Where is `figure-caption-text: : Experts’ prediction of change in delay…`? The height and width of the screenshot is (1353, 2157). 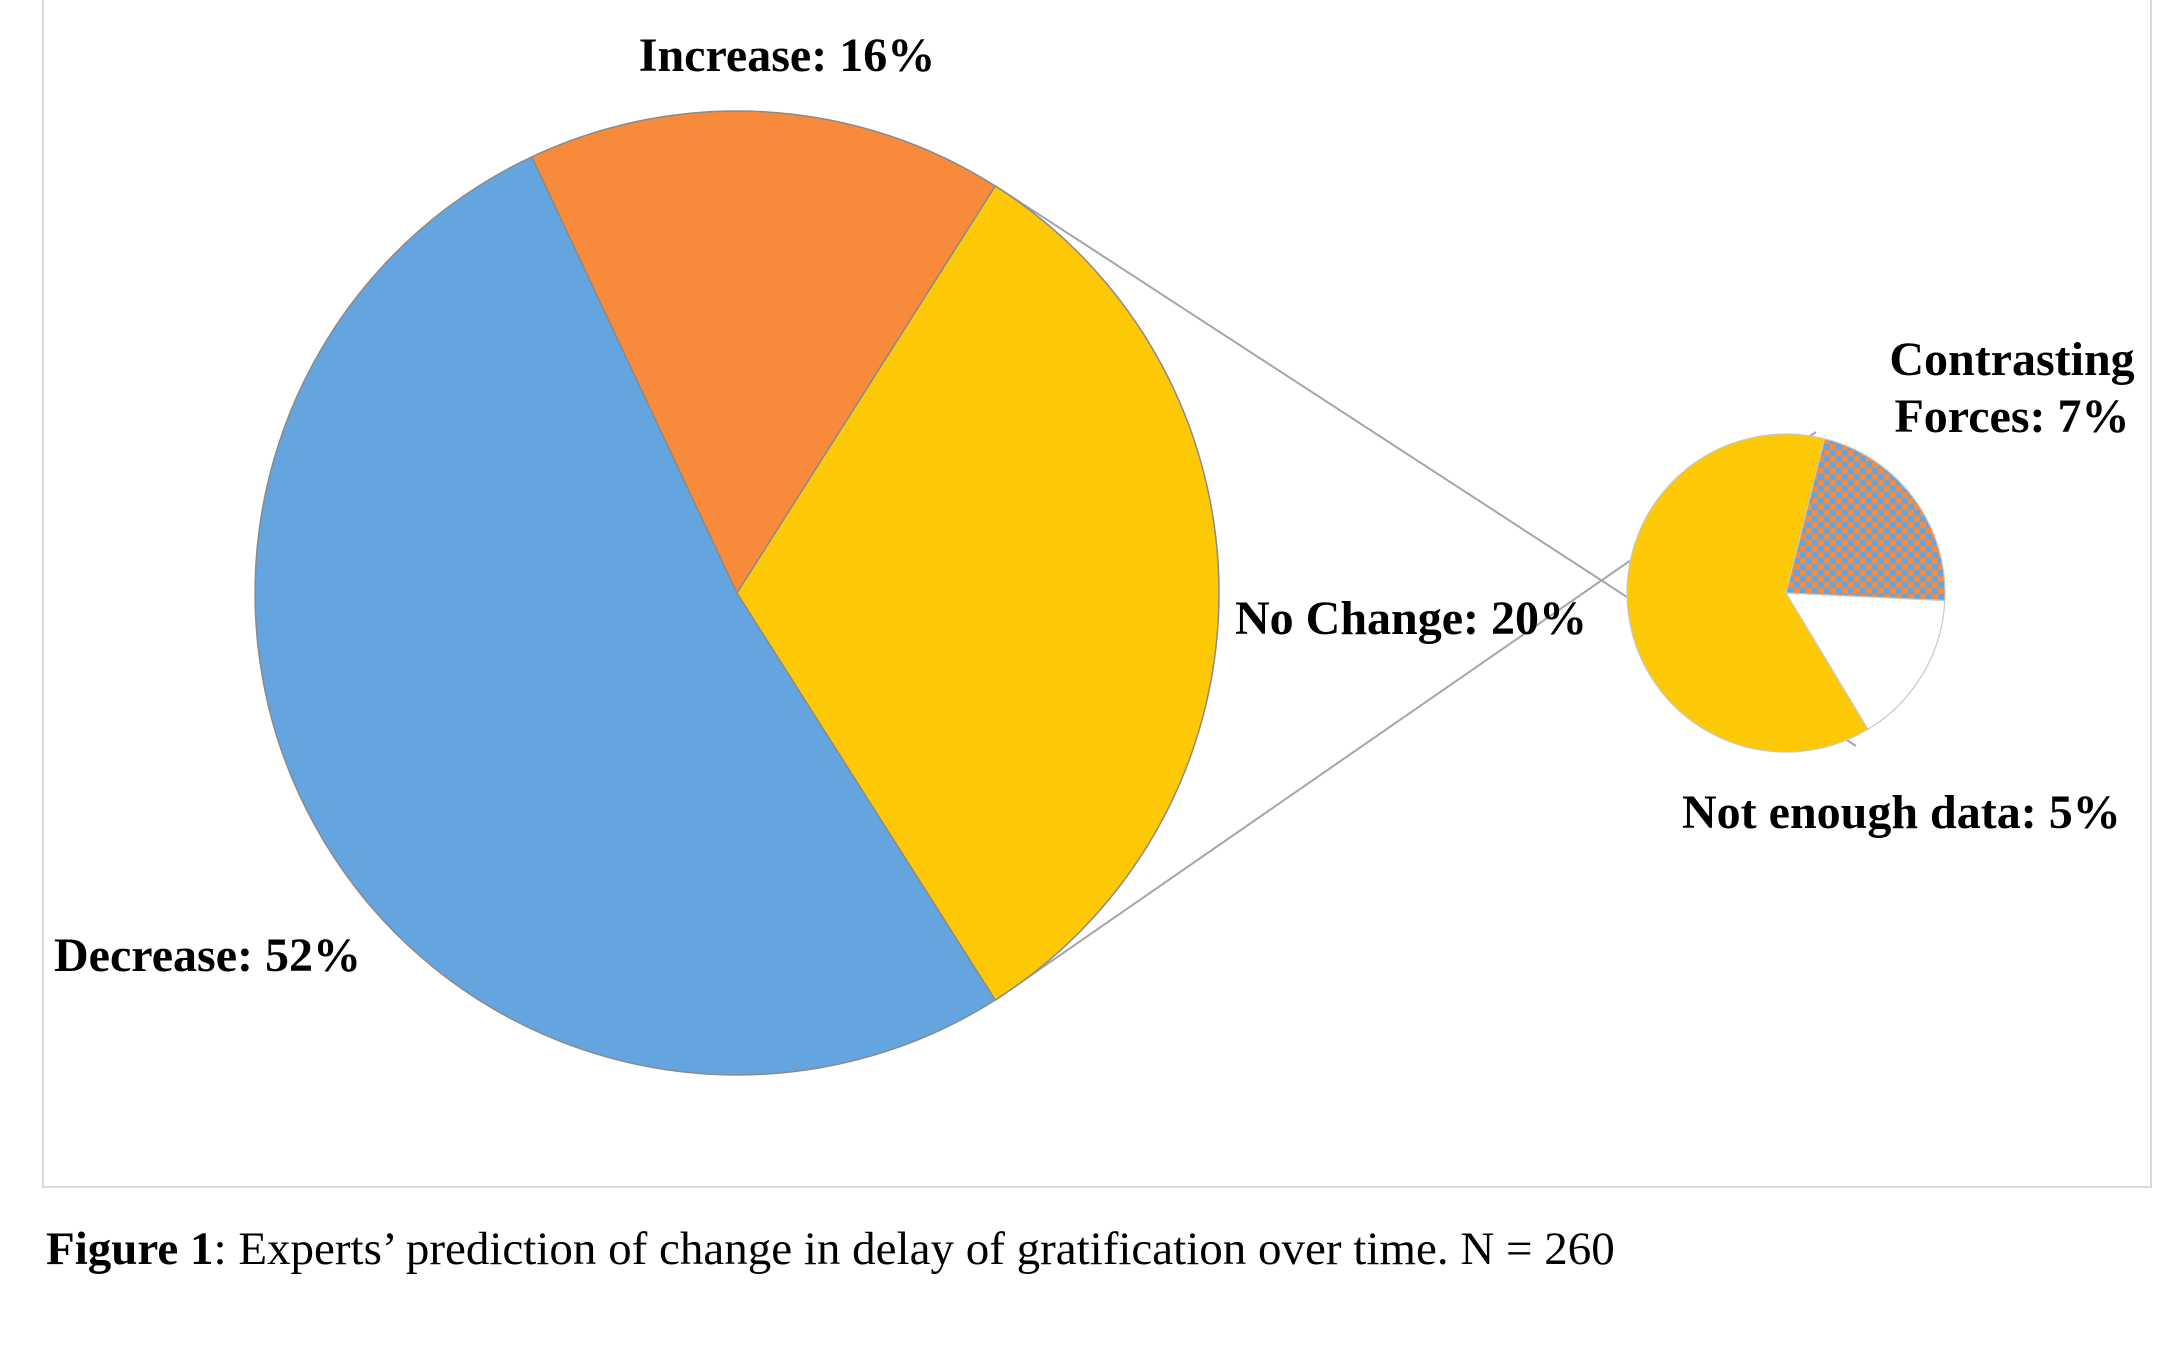 figure-caption-text: : Experts’ prediction of change in delay… is located at coordinates (914, 1249).